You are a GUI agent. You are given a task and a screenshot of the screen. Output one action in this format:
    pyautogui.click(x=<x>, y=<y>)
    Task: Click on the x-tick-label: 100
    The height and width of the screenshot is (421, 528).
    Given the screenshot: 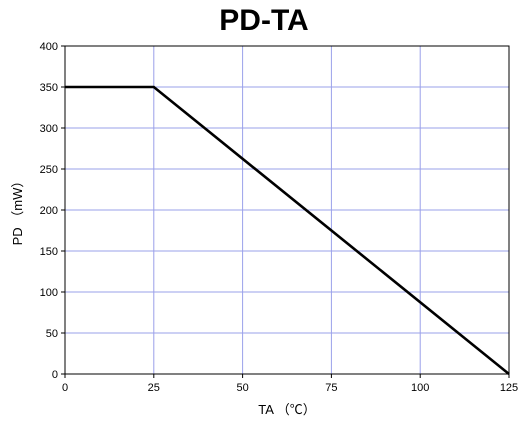 What is the action you would take?
    pyautogui.click(x=420, y=388)
    